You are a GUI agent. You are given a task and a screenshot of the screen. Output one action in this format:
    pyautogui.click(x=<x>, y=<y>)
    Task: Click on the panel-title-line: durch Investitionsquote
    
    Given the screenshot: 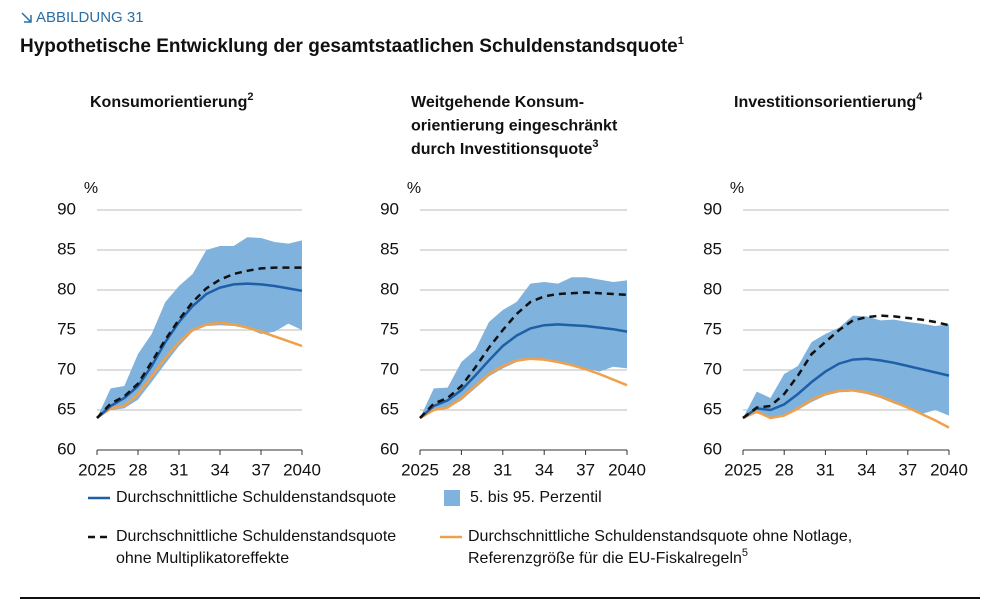 What is the action you would take?
    pyautogui.click(x=501, y=149)
    